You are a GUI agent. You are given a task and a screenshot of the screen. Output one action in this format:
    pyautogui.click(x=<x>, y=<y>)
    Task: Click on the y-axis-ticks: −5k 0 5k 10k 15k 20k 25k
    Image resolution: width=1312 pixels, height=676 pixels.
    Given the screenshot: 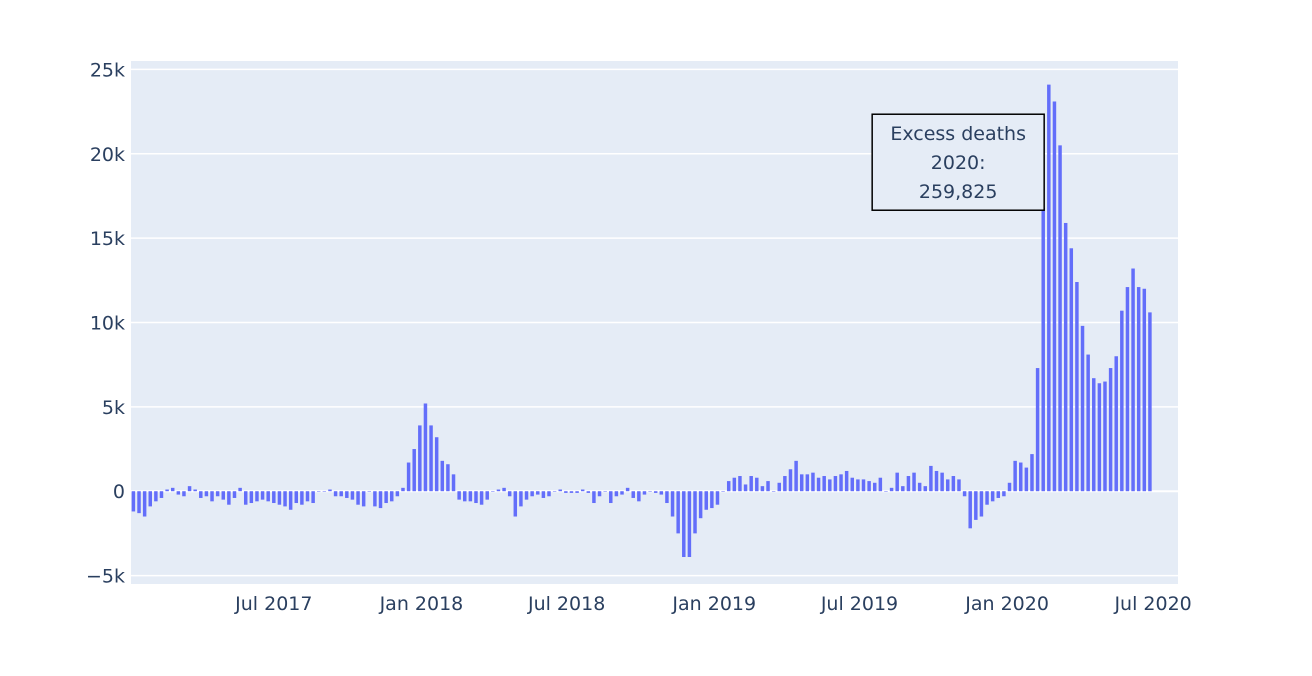 What is the action you would take?
    pyautogui.click(x=105, y=323)
    